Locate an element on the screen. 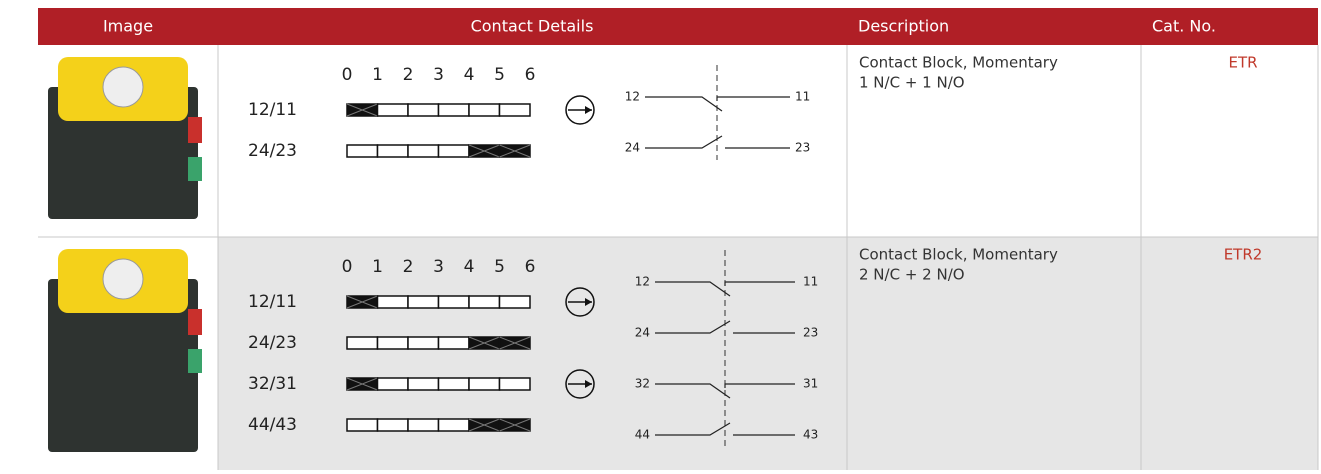 The height and width of the screenshot is (474, 1321). terminal-right: 31 is located at coordinates (810, 384).